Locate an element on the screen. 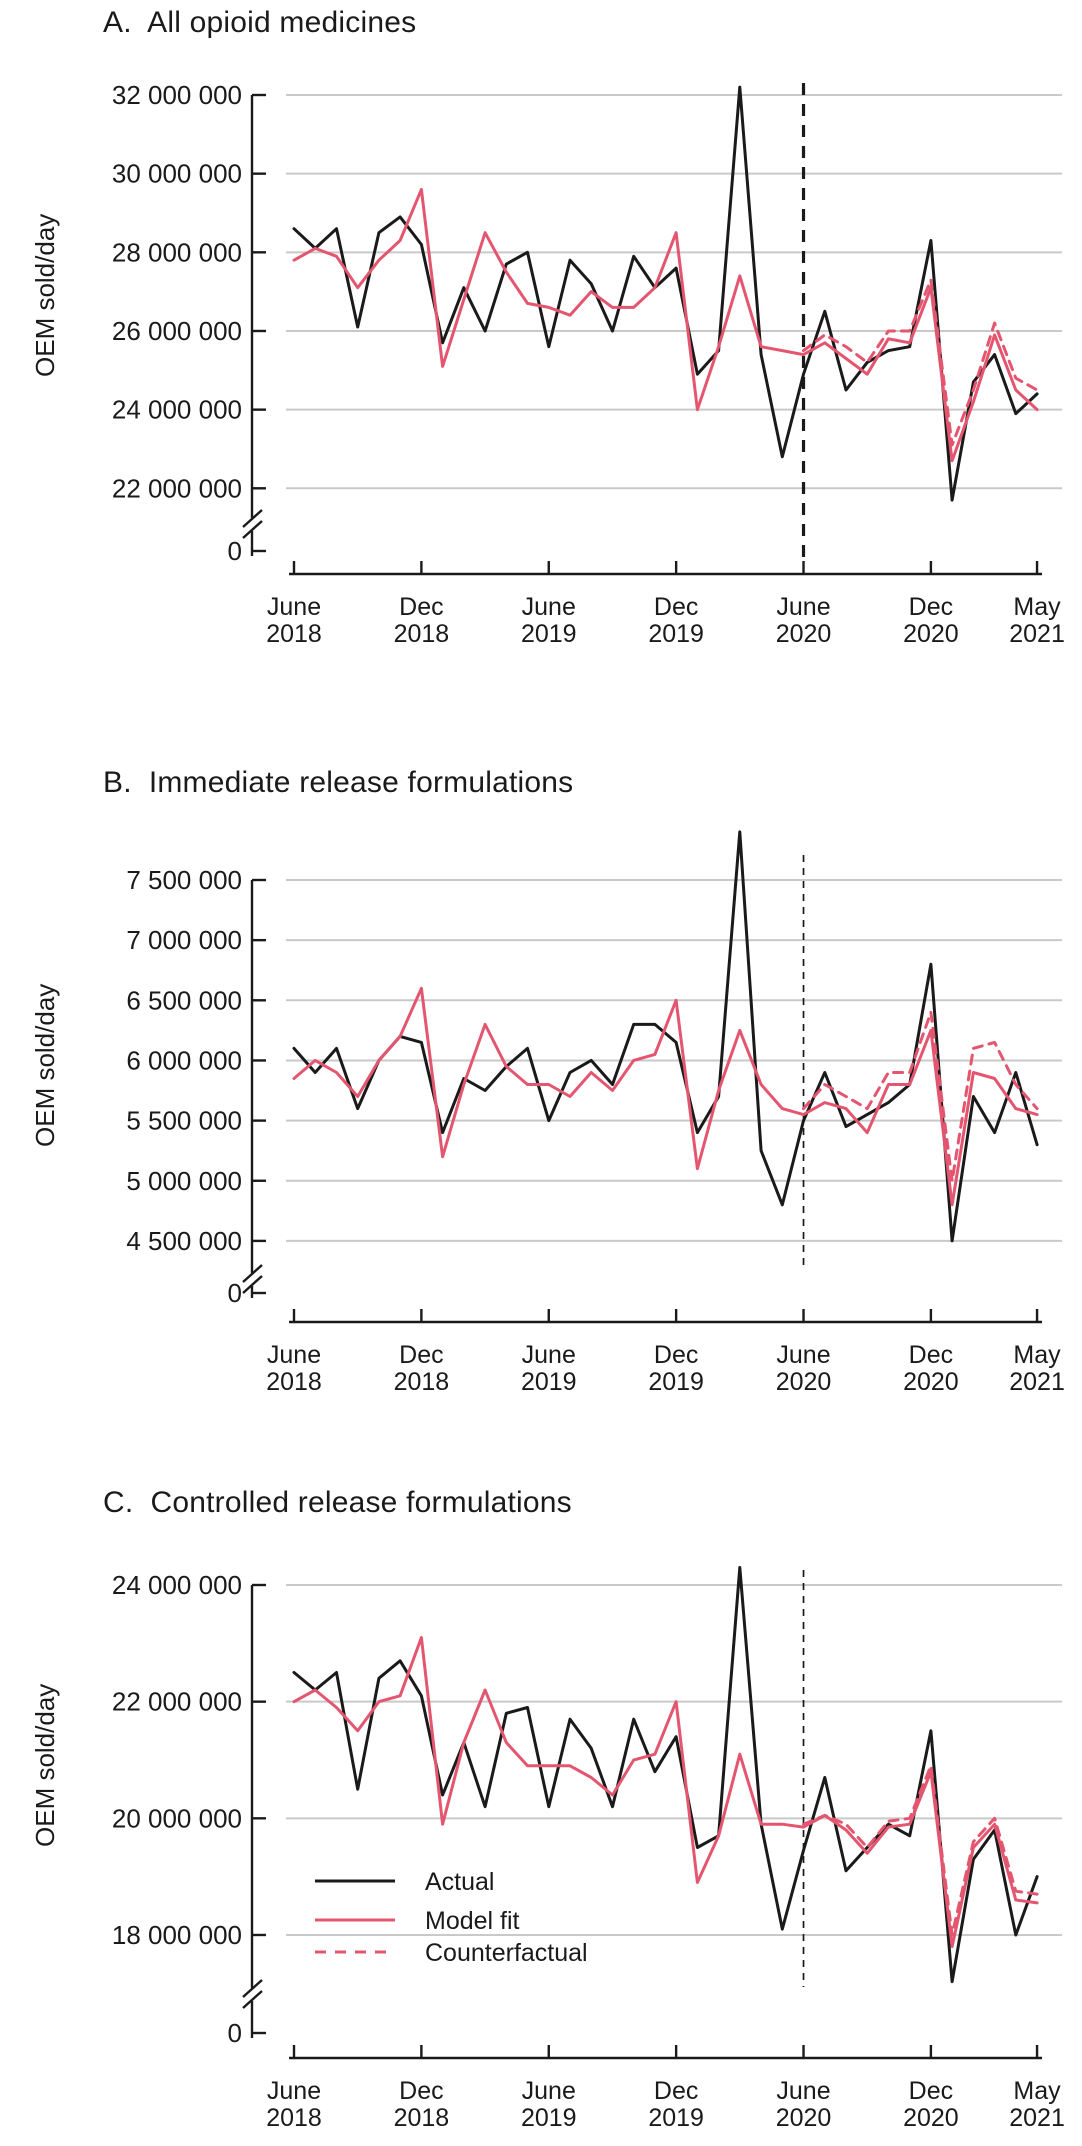  legend-label-2: Counterfactual is located at coordinates (506, 1953).